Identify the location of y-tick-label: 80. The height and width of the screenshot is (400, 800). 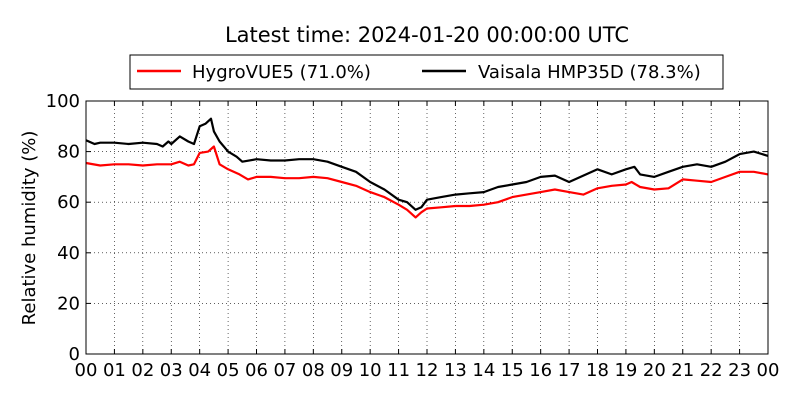
(68, 152).